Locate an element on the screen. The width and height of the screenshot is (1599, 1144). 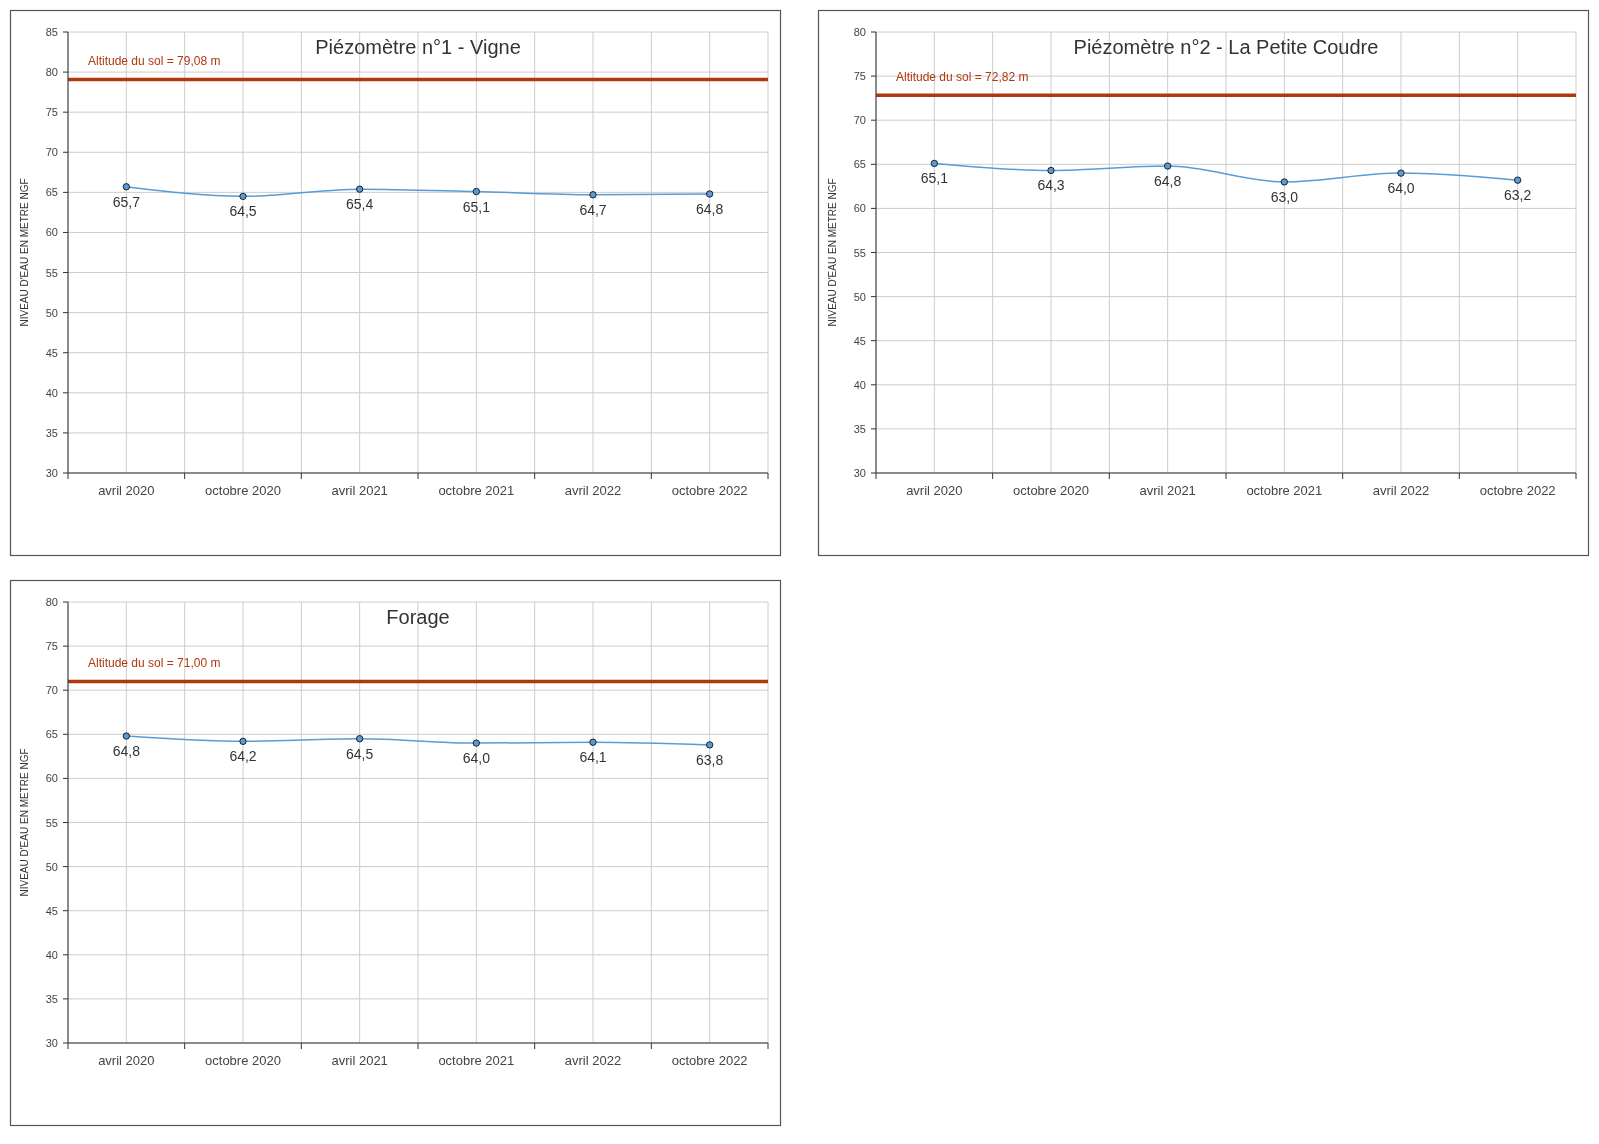
data-label: 64,7 is located at coordinates (593, 209).